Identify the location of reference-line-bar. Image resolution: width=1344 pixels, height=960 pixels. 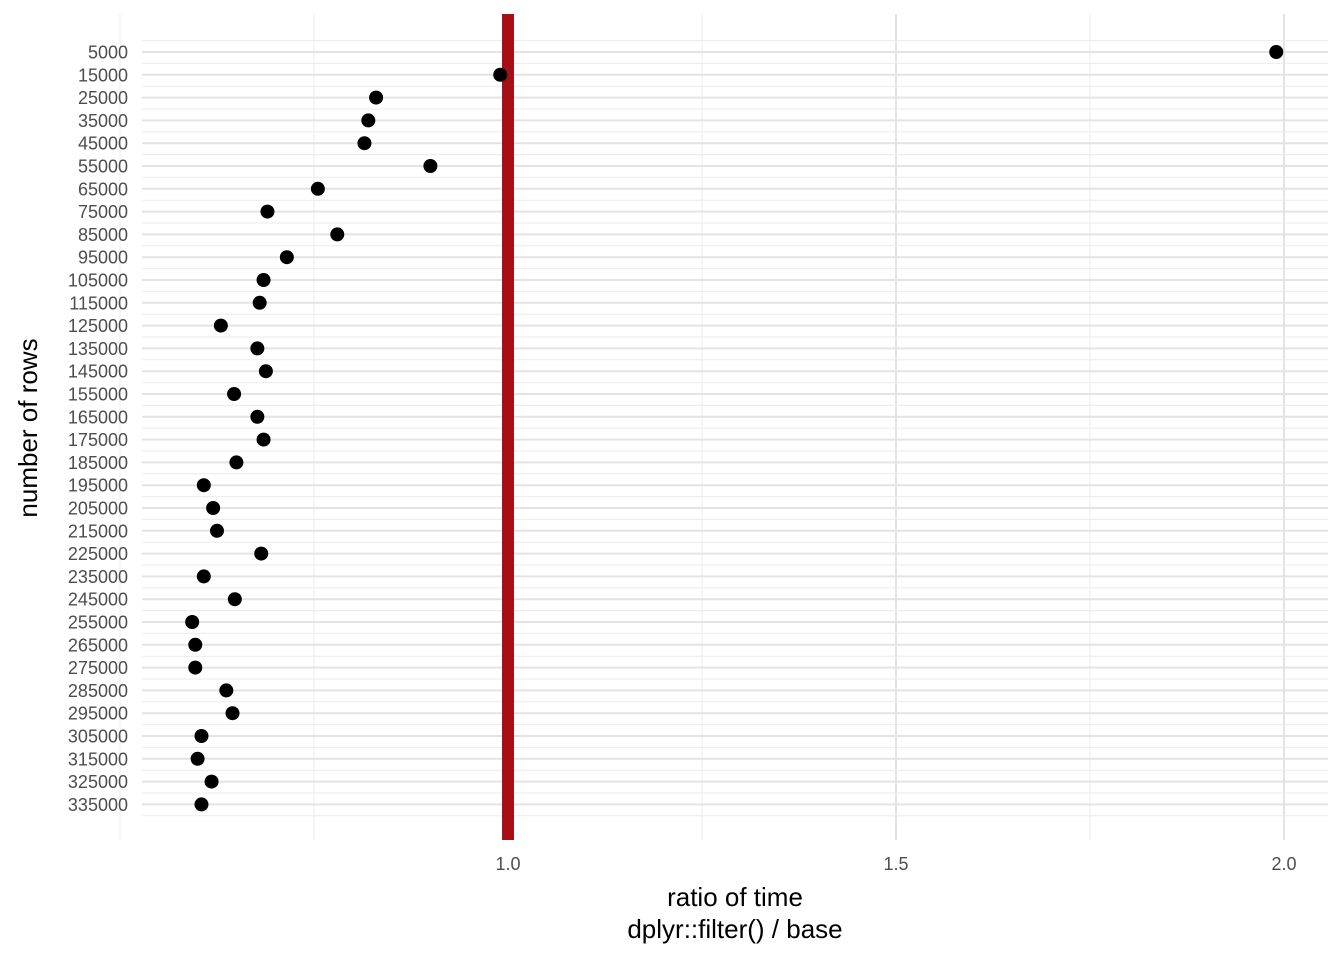
(508, 427).